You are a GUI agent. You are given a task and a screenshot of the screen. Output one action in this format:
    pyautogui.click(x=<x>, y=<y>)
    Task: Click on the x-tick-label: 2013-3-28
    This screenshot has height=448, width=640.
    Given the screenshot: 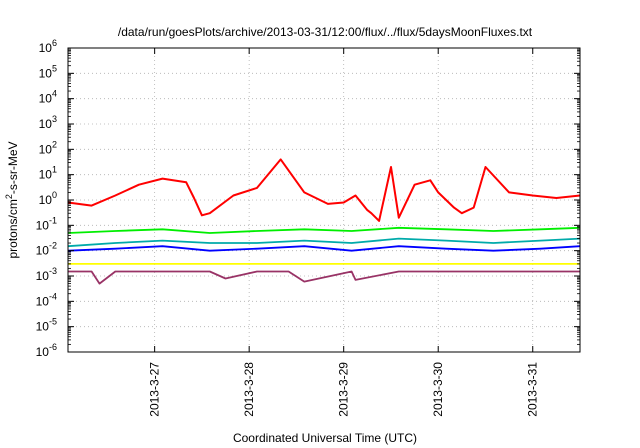 What is the action you would take?
    pyautogui.click(x=249, y=389)
    